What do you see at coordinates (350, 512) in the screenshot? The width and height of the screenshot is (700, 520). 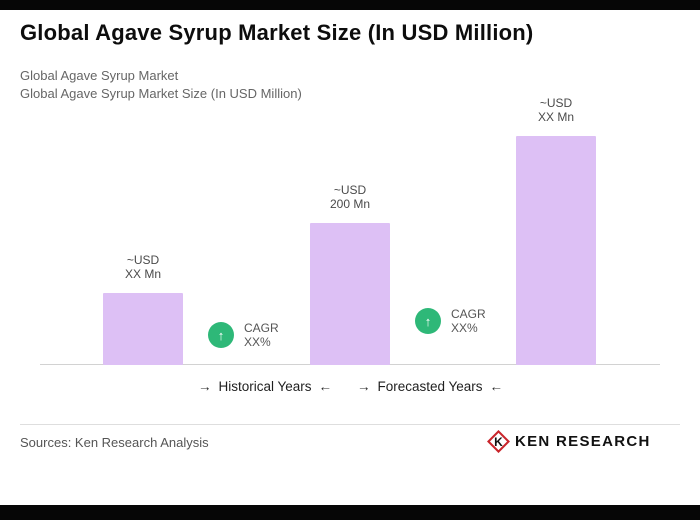 I see `bottom-accent-bar` at bounding box center [350, 512].